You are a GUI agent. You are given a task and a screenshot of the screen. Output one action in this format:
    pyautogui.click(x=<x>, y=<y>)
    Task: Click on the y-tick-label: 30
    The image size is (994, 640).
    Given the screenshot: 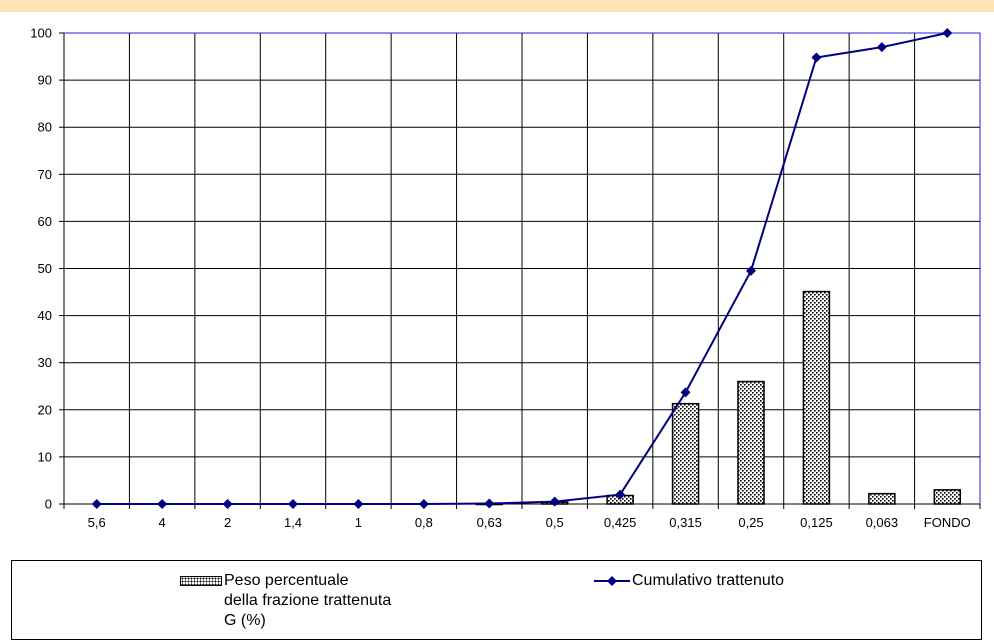 What is the action you would take?
    pyautogui.click(x=45, y=362)
    